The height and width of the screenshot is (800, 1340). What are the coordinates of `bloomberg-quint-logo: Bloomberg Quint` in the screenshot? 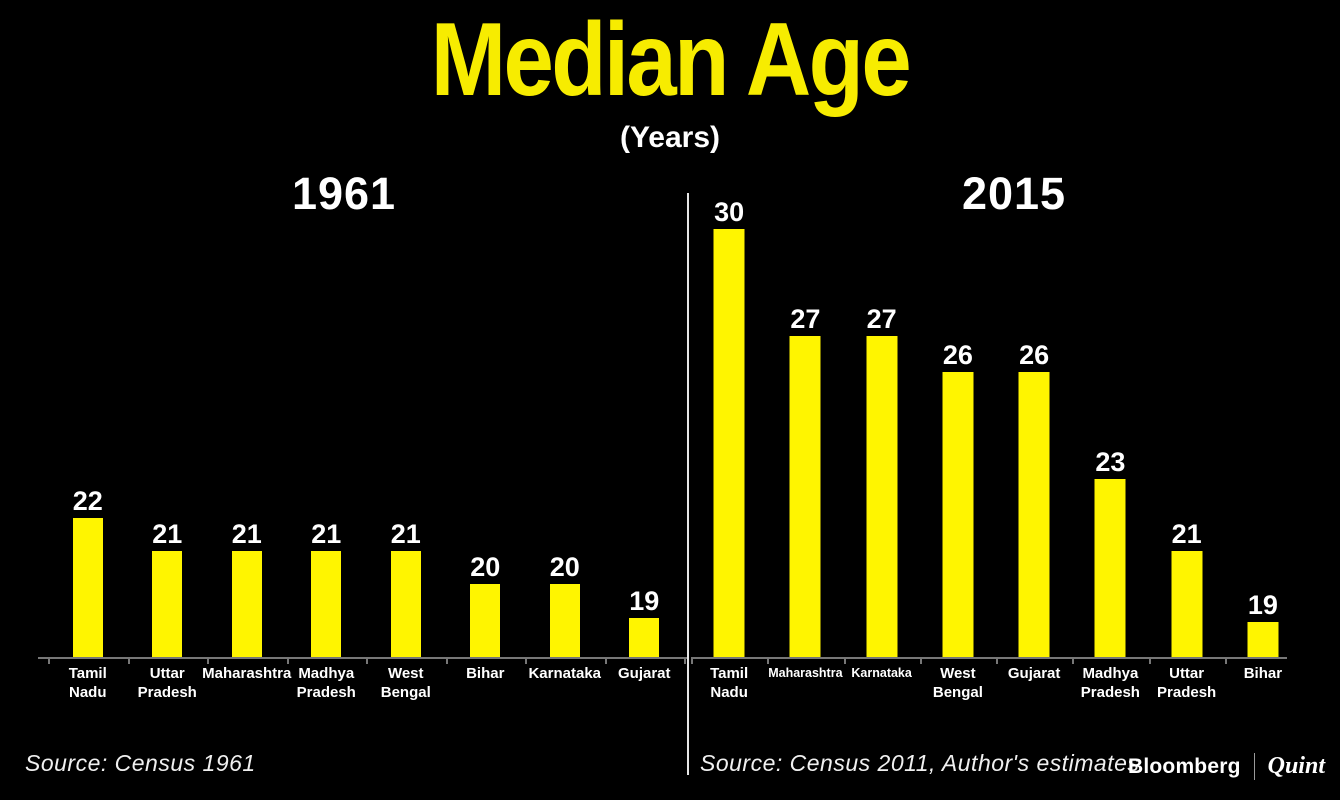 It's located at (1226, 766).